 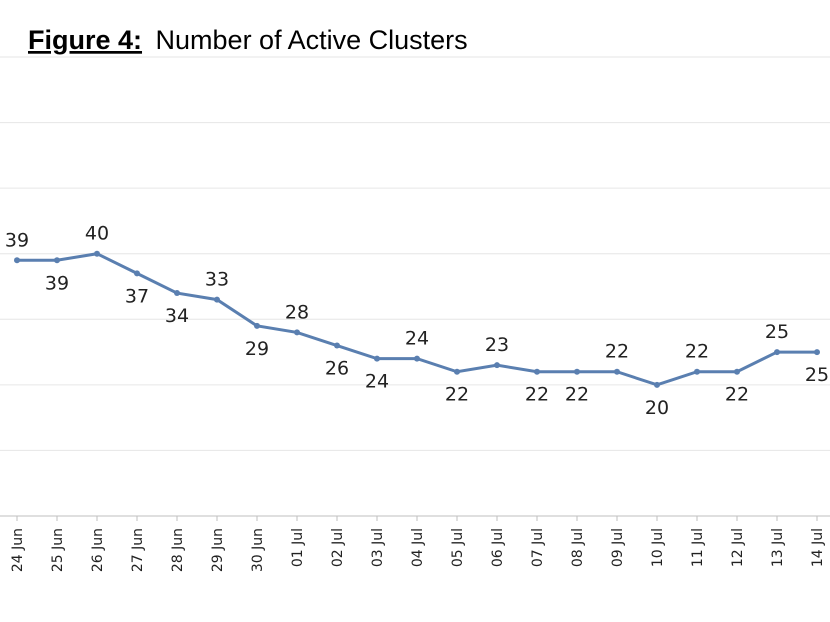 I want to click on value-label: 40, so click(x=97, y=234).